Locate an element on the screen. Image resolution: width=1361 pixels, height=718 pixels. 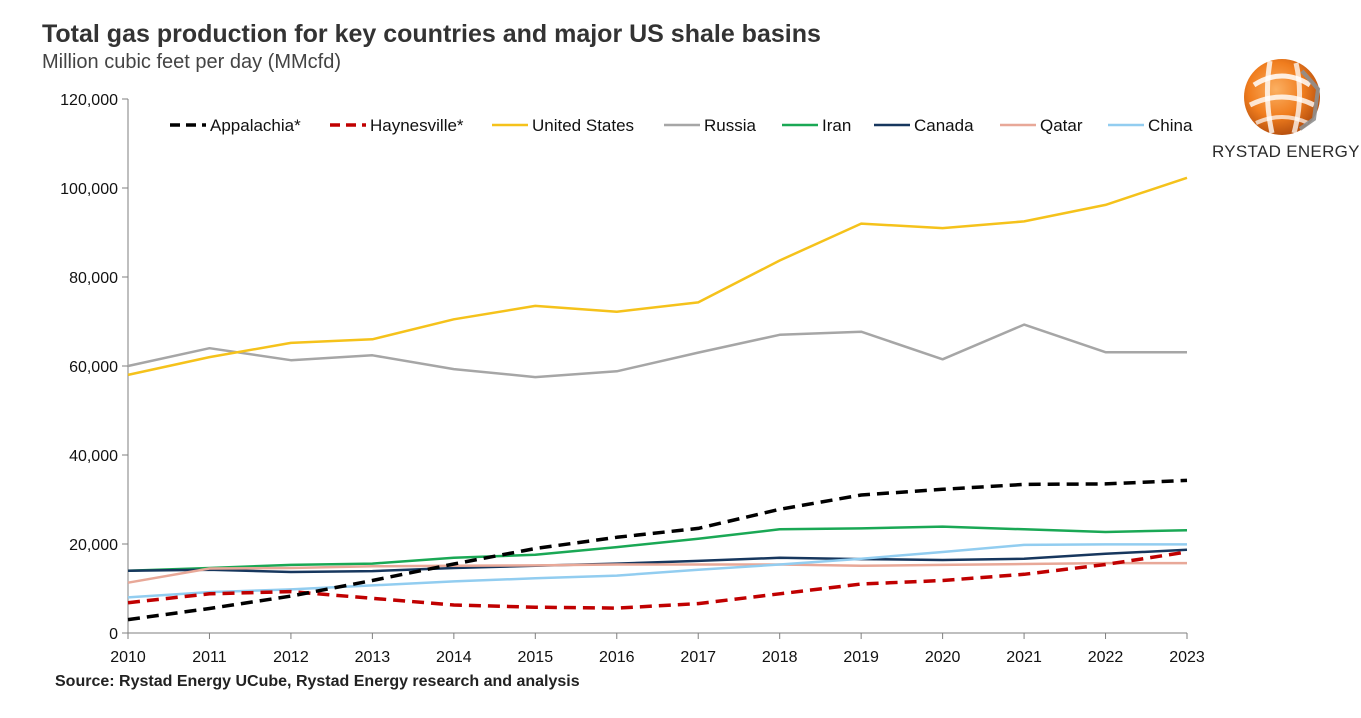
series-line-china is located at coordinates (657, 571).